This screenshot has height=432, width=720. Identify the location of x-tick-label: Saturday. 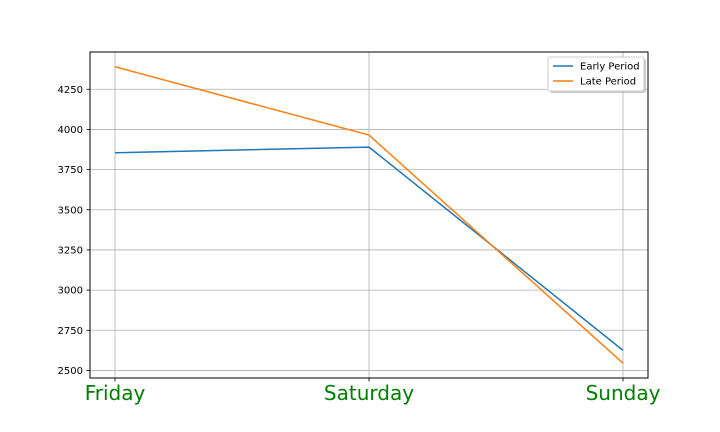
(369, 393).